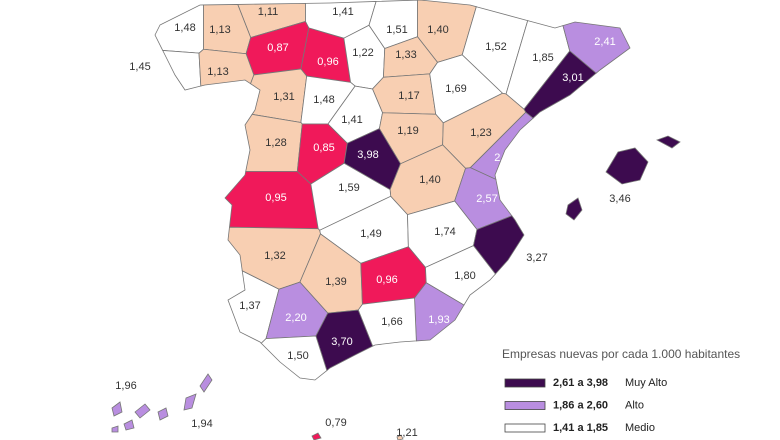 This screenshot has height=440, width=780. What do you see at coordinates (297, 356) in the screenshot?
I see `province-label: 1,50` at bounding box center [297, 356].